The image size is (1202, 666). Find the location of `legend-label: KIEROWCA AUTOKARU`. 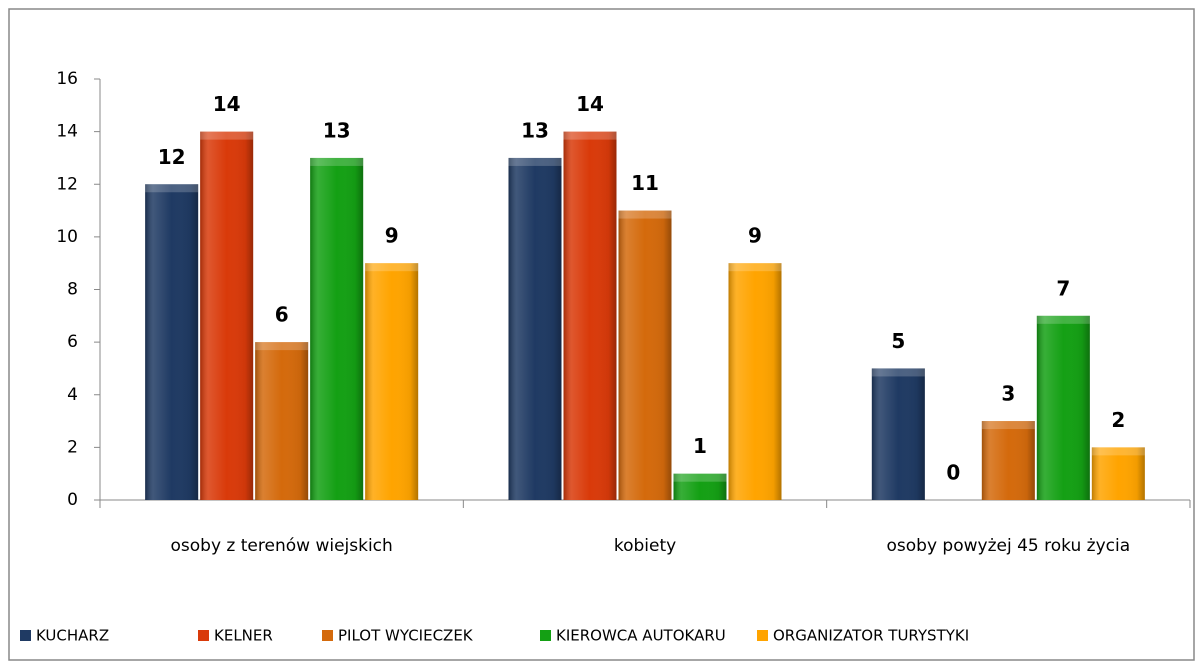

legend-label: KIEROWCA AUTOKARU is located at coordinates (641, 636).